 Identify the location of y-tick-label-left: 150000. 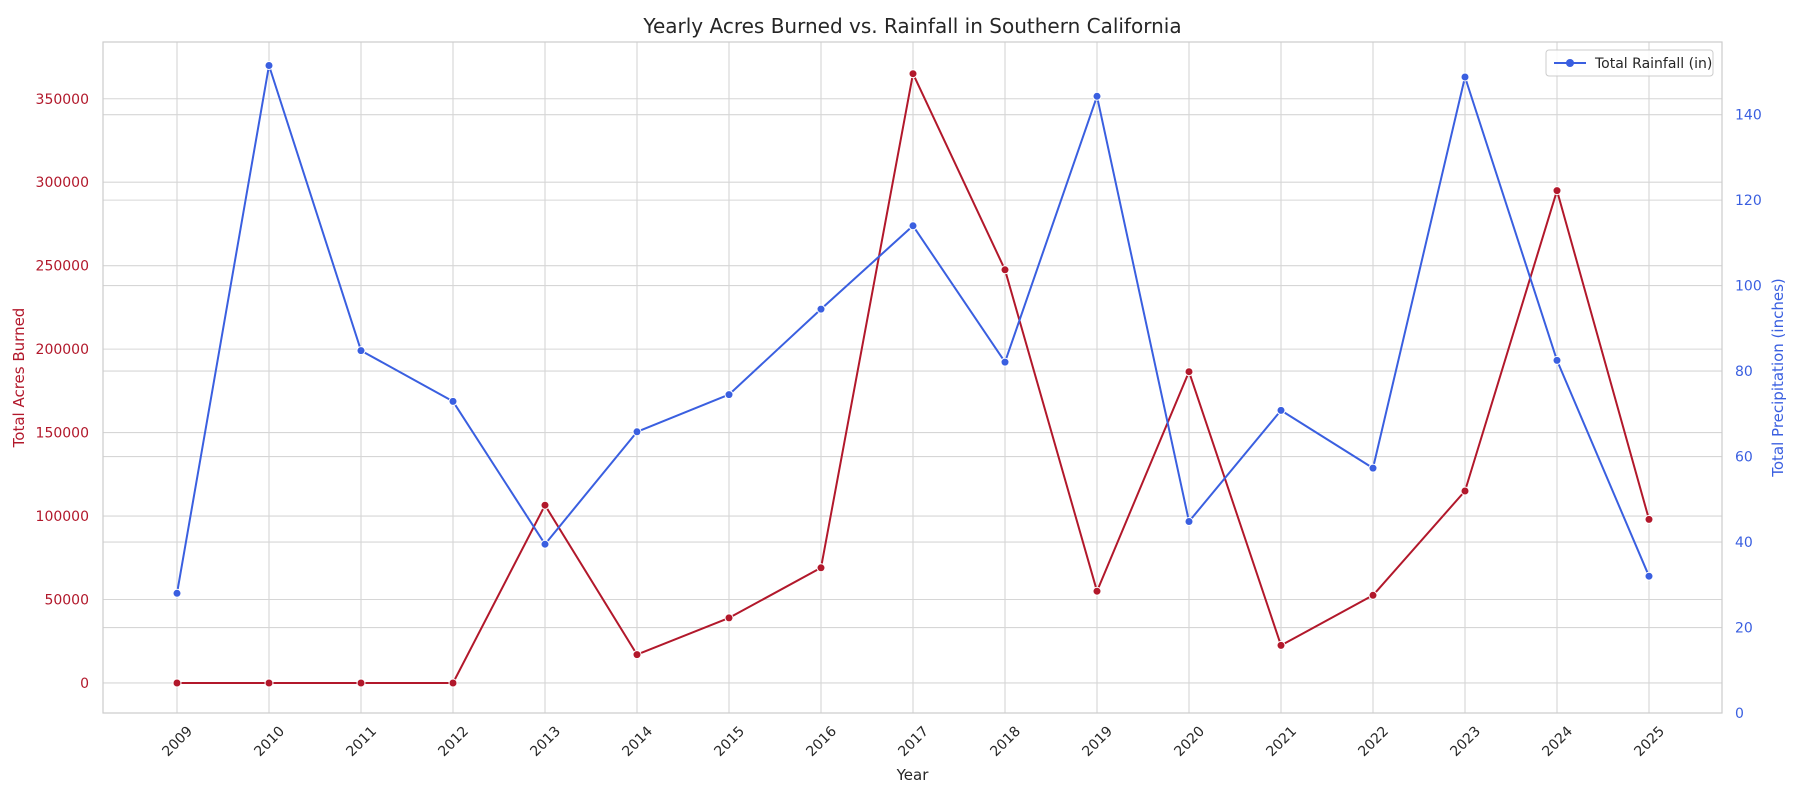
(62, 434).